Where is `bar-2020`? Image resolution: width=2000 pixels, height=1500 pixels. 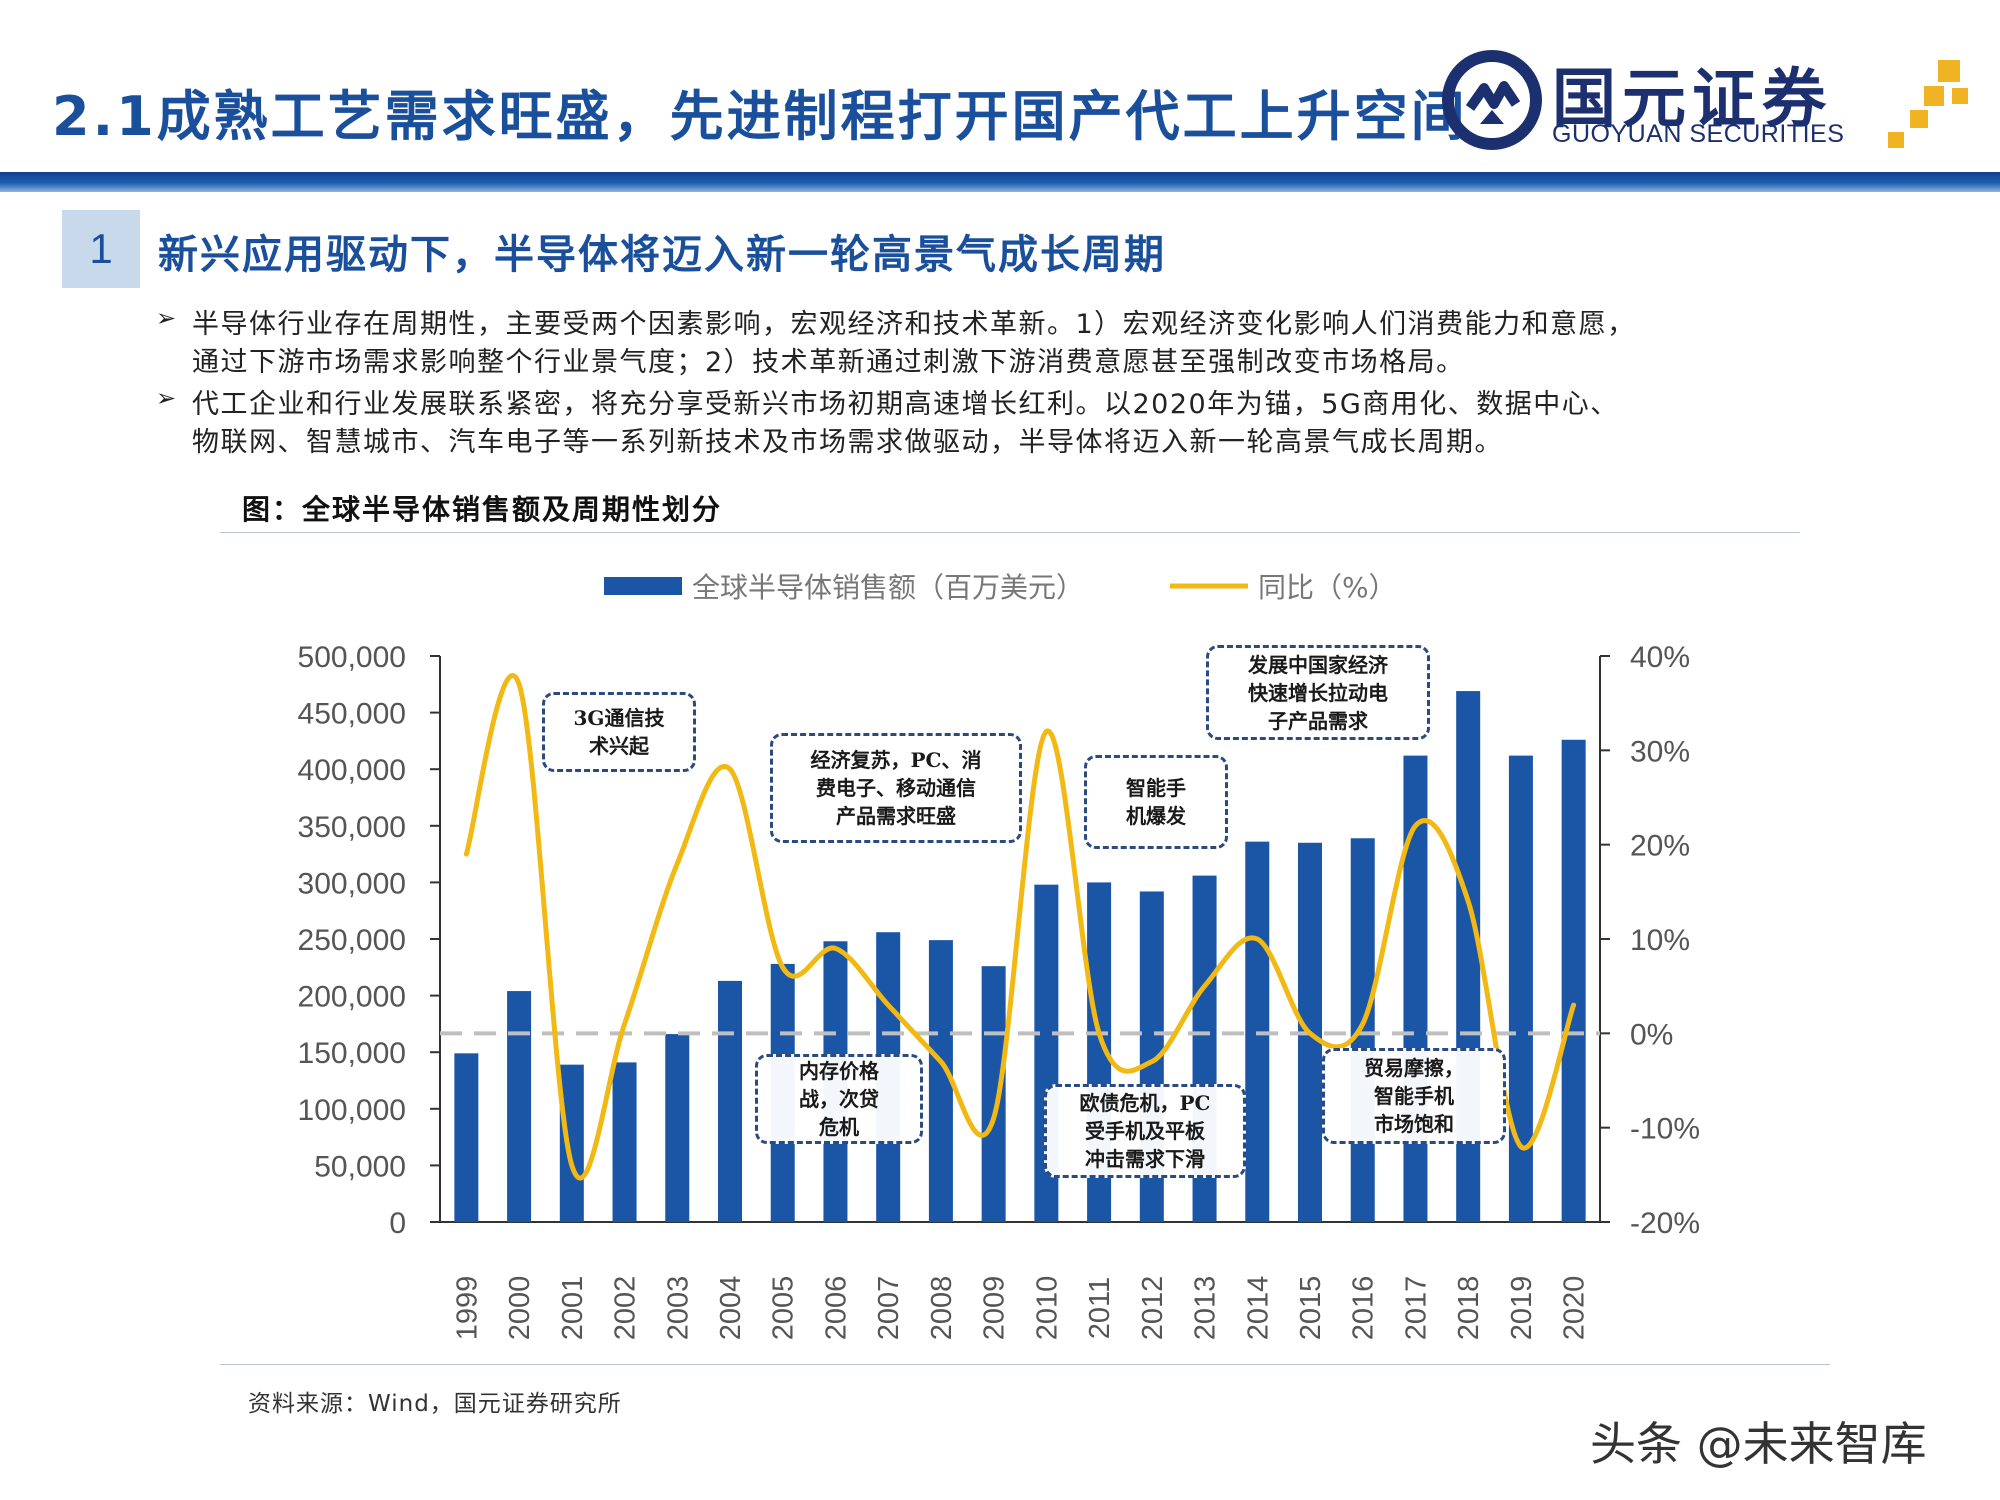
bar-2020 is located at coordinates (1573, 980).